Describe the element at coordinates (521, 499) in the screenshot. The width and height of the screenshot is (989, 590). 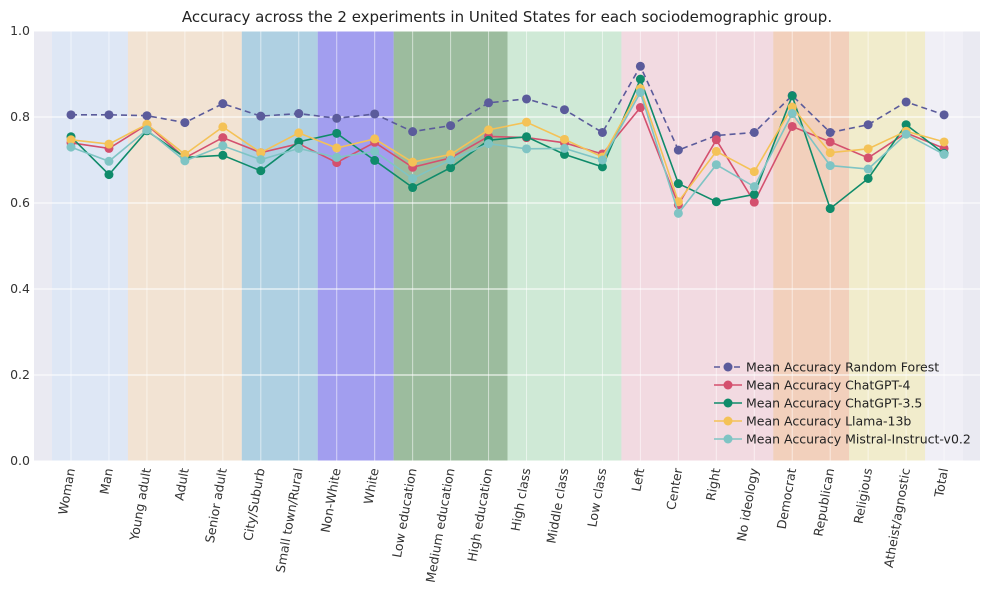
I see `x-tick-label: High class` at that location.